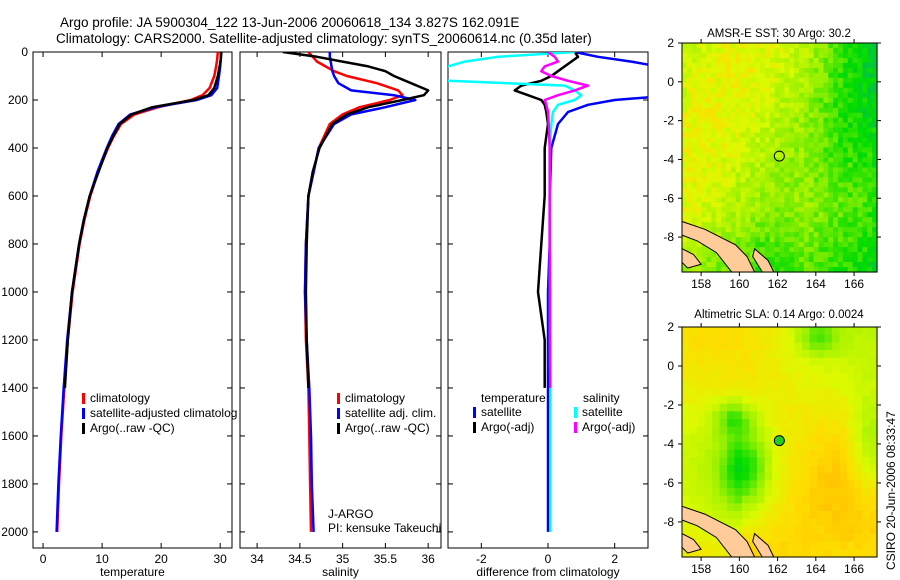 Image resolution: width=900 pixels, height=580 pixels. What do you see at coordinates (548, 559) in the screenshot?
I see `x-tick-label: 0` at bounding box center [548, 559].